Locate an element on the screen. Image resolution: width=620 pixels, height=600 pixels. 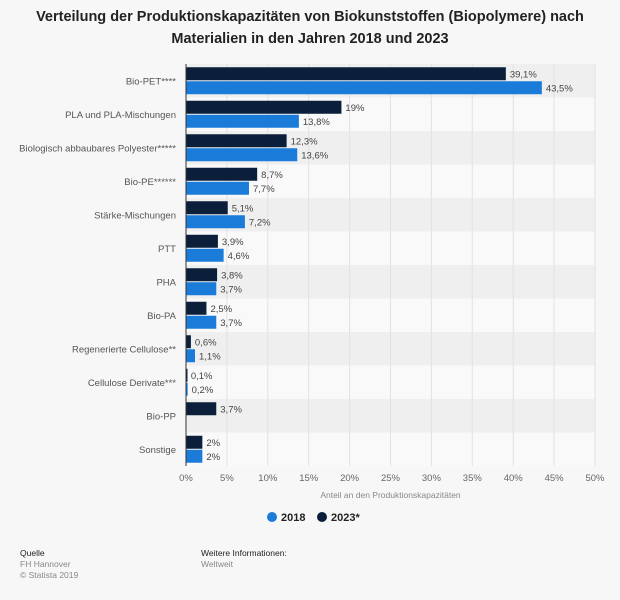
category-label: PHA is located at coordinates (166, 282).